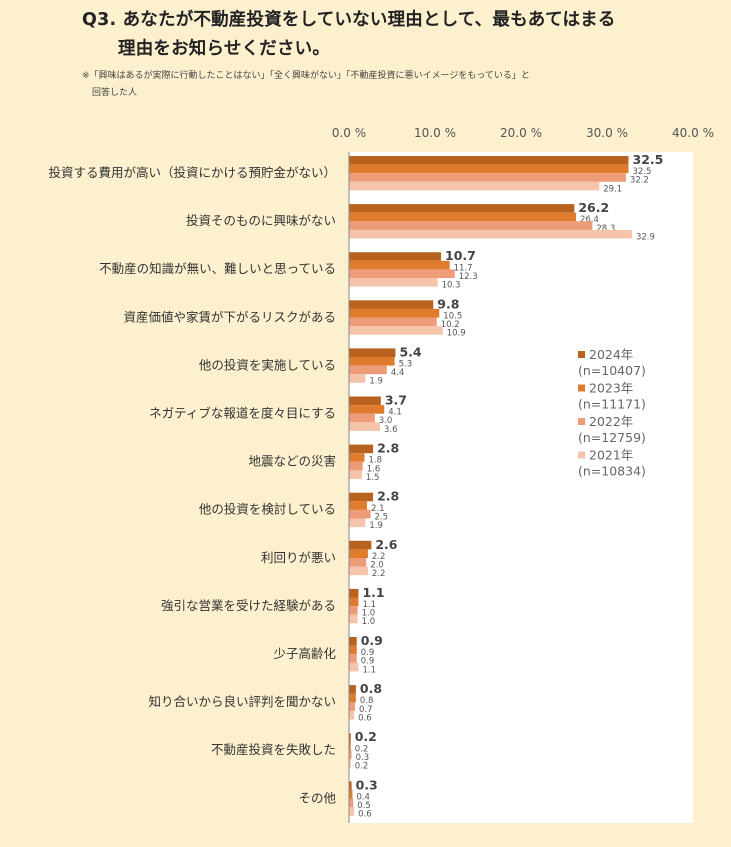  What do you see at coordinates (396, 400) in the screenshot?
I see `data-label: 3.7` at bounding box center [396, 400].